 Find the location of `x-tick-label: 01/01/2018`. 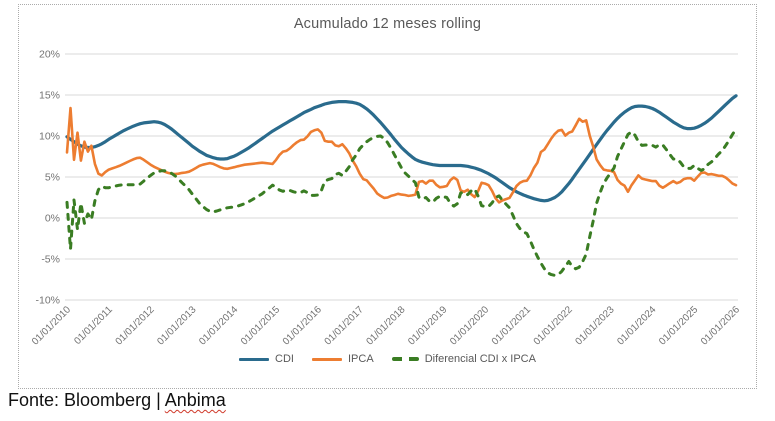

x-tick-label: 01/01/2018 is located at coordinates (385, 325).